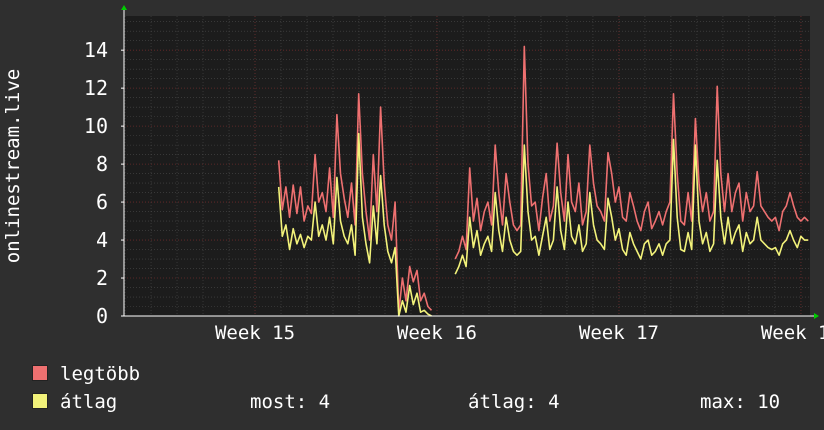 Image resolution: width=824 pixels, height=430 pixels. Describe the element at coordinates (816, 316) in the screenshot. I see `x-axis-arrow-icon` at that location.